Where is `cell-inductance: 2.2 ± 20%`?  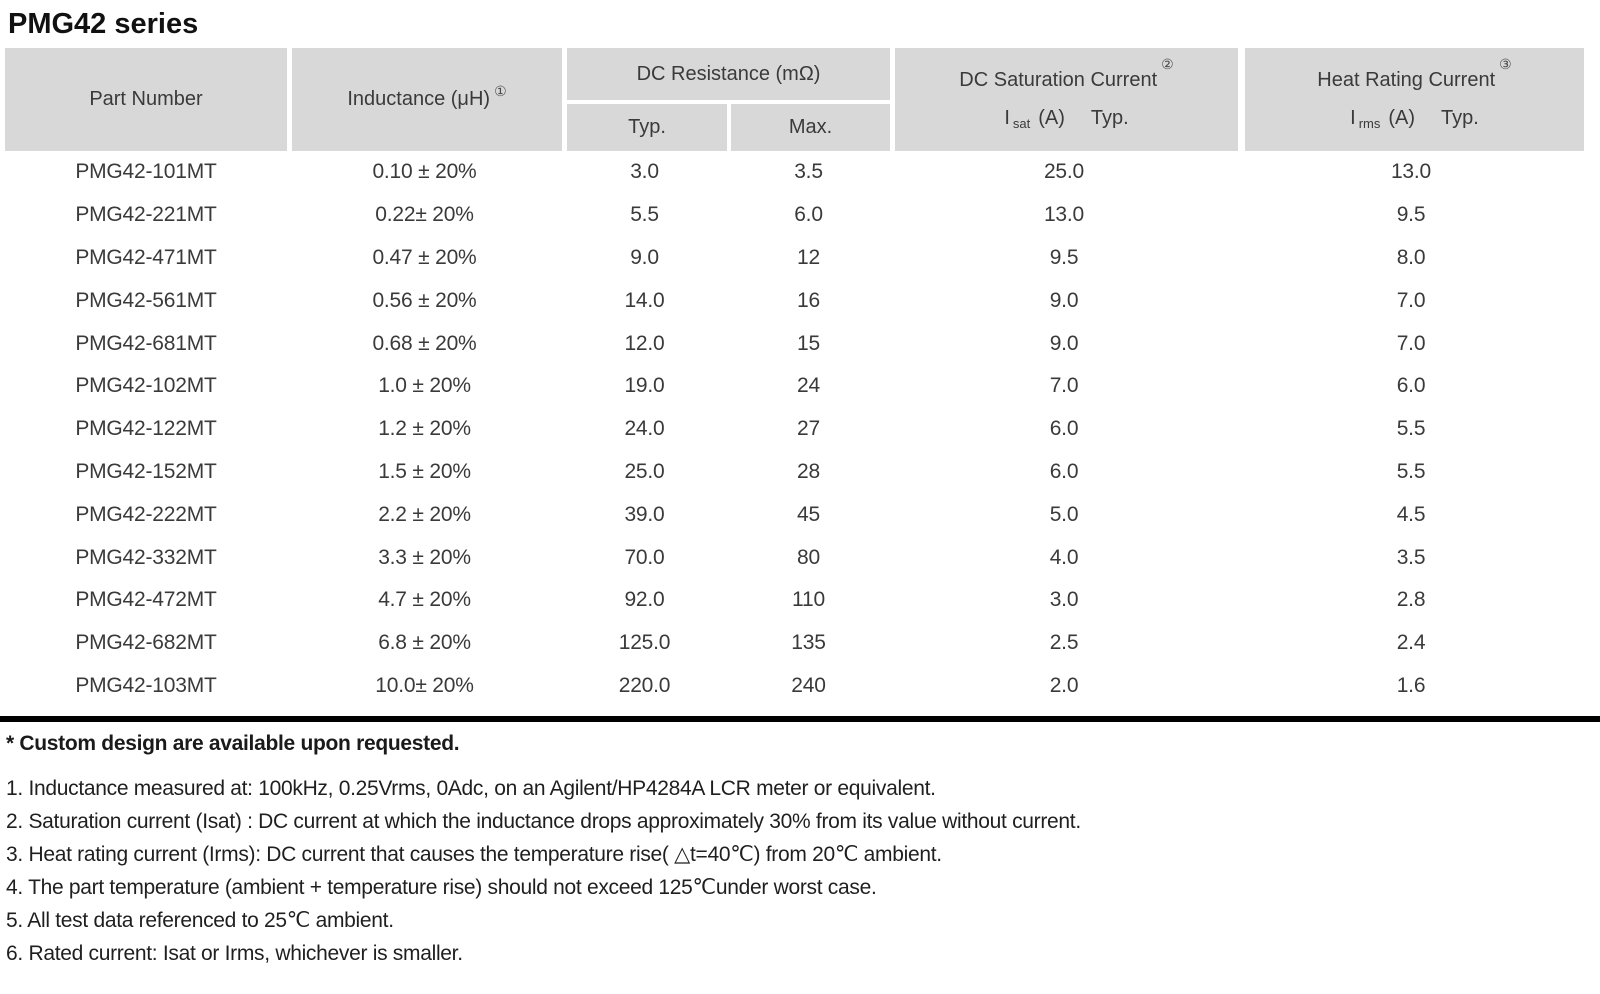
cell-inductance: 2.2 ± 20% is located at coordinates (424, 514).